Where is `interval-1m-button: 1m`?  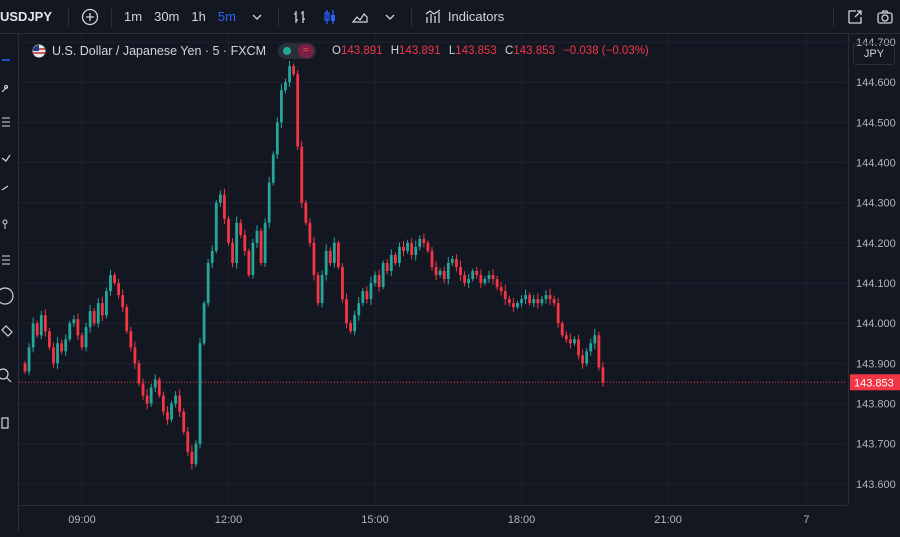 interval-1m-button: 1m is located at coordinates (133, 16).